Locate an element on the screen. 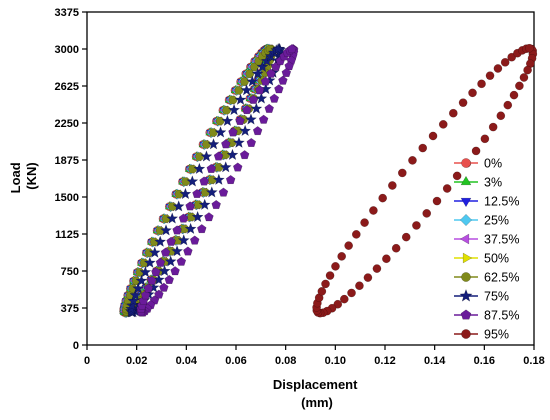 The height and width of the screenshot is (420, 550). y-tick-label: 0 is located at coordinates (76, 346).